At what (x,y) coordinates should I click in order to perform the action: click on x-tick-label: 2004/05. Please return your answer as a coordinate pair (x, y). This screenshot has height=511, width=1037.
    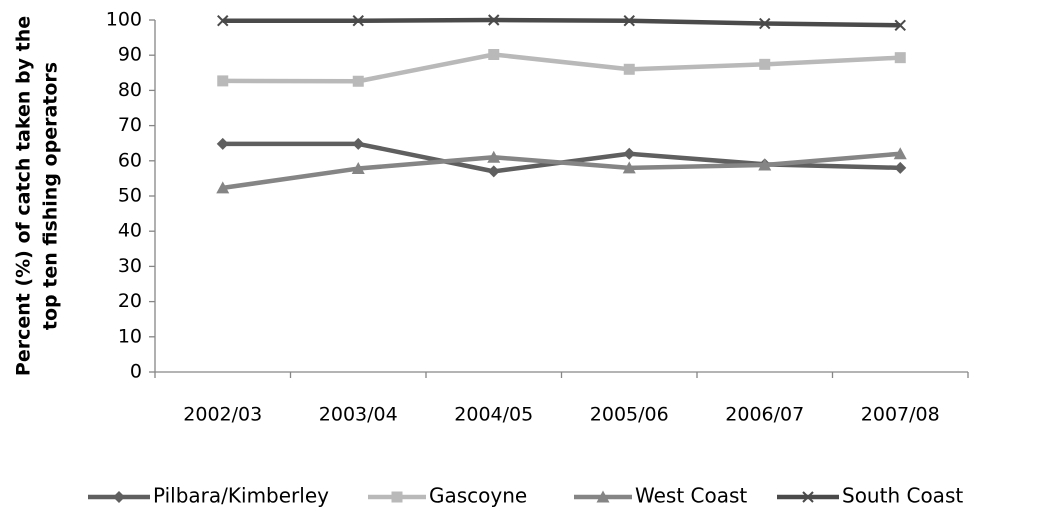
    Looking at the image, I should click on (493, 415).